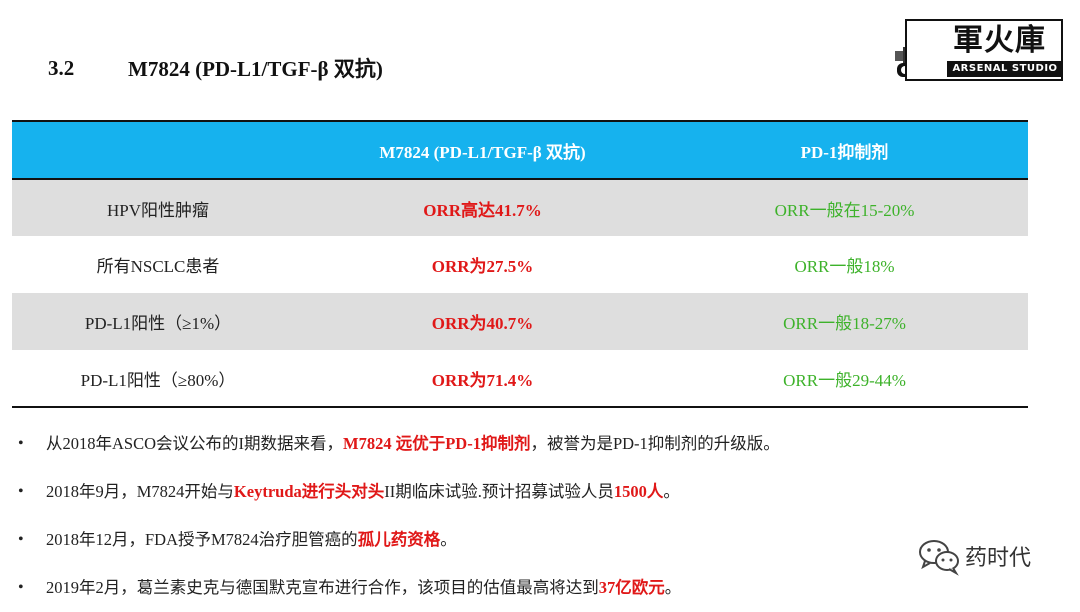 The height and width of the screenshot is (612, 1080). I want to click on table-row: 所有NSCLC患者 ORR为27.5% ORR一般18%, so click(520, 264).